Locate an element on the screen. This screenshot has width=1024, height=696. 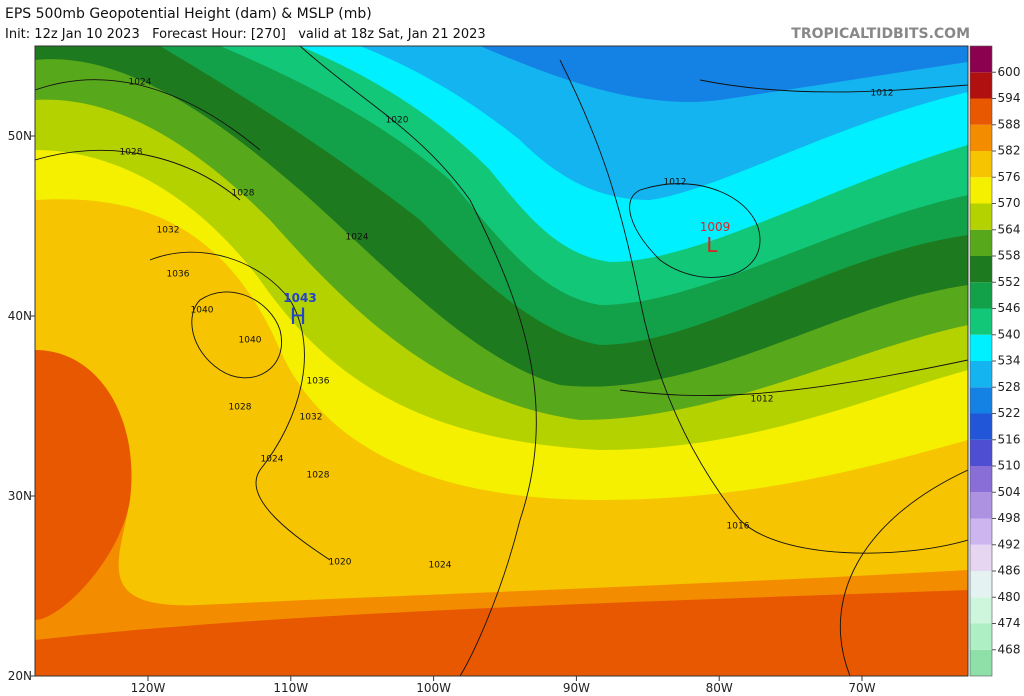
colorbar-label: 522 is located at coordinates (1009, 413).